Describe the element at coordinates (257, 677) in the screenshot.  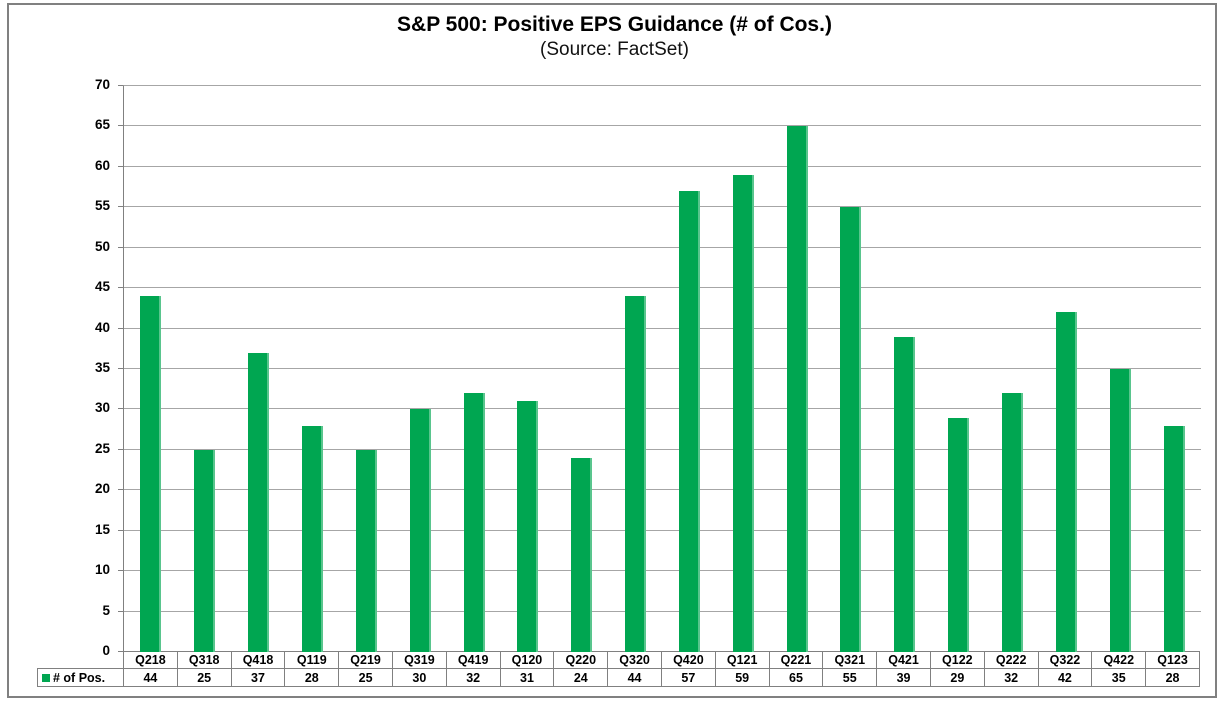
I see `data-table-value-cell: 37` at that location.